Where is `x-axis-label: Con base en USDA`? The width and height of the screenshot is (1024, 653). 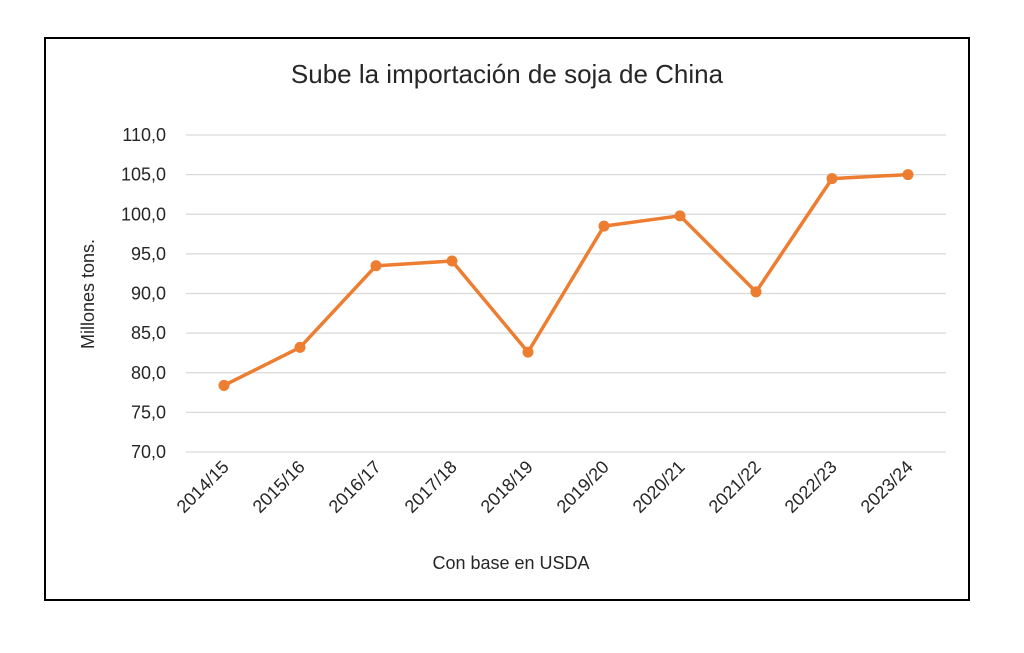
x-axis-label: Con base en USDA is located at coordinates (510, 563).